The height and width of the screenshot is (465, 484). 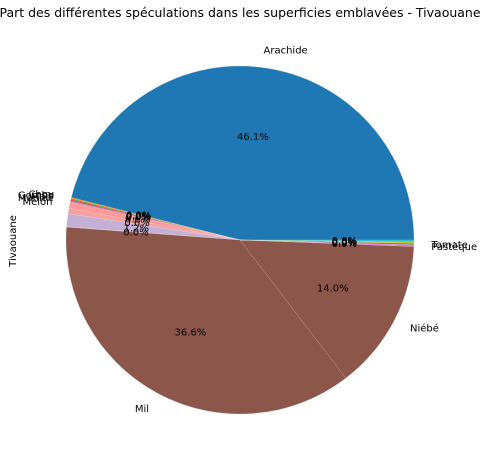 What do you see at coordinates (42, 197) in the screenshot?
I see `pie-category-label: Maïs` at bounding box center [42, 197].